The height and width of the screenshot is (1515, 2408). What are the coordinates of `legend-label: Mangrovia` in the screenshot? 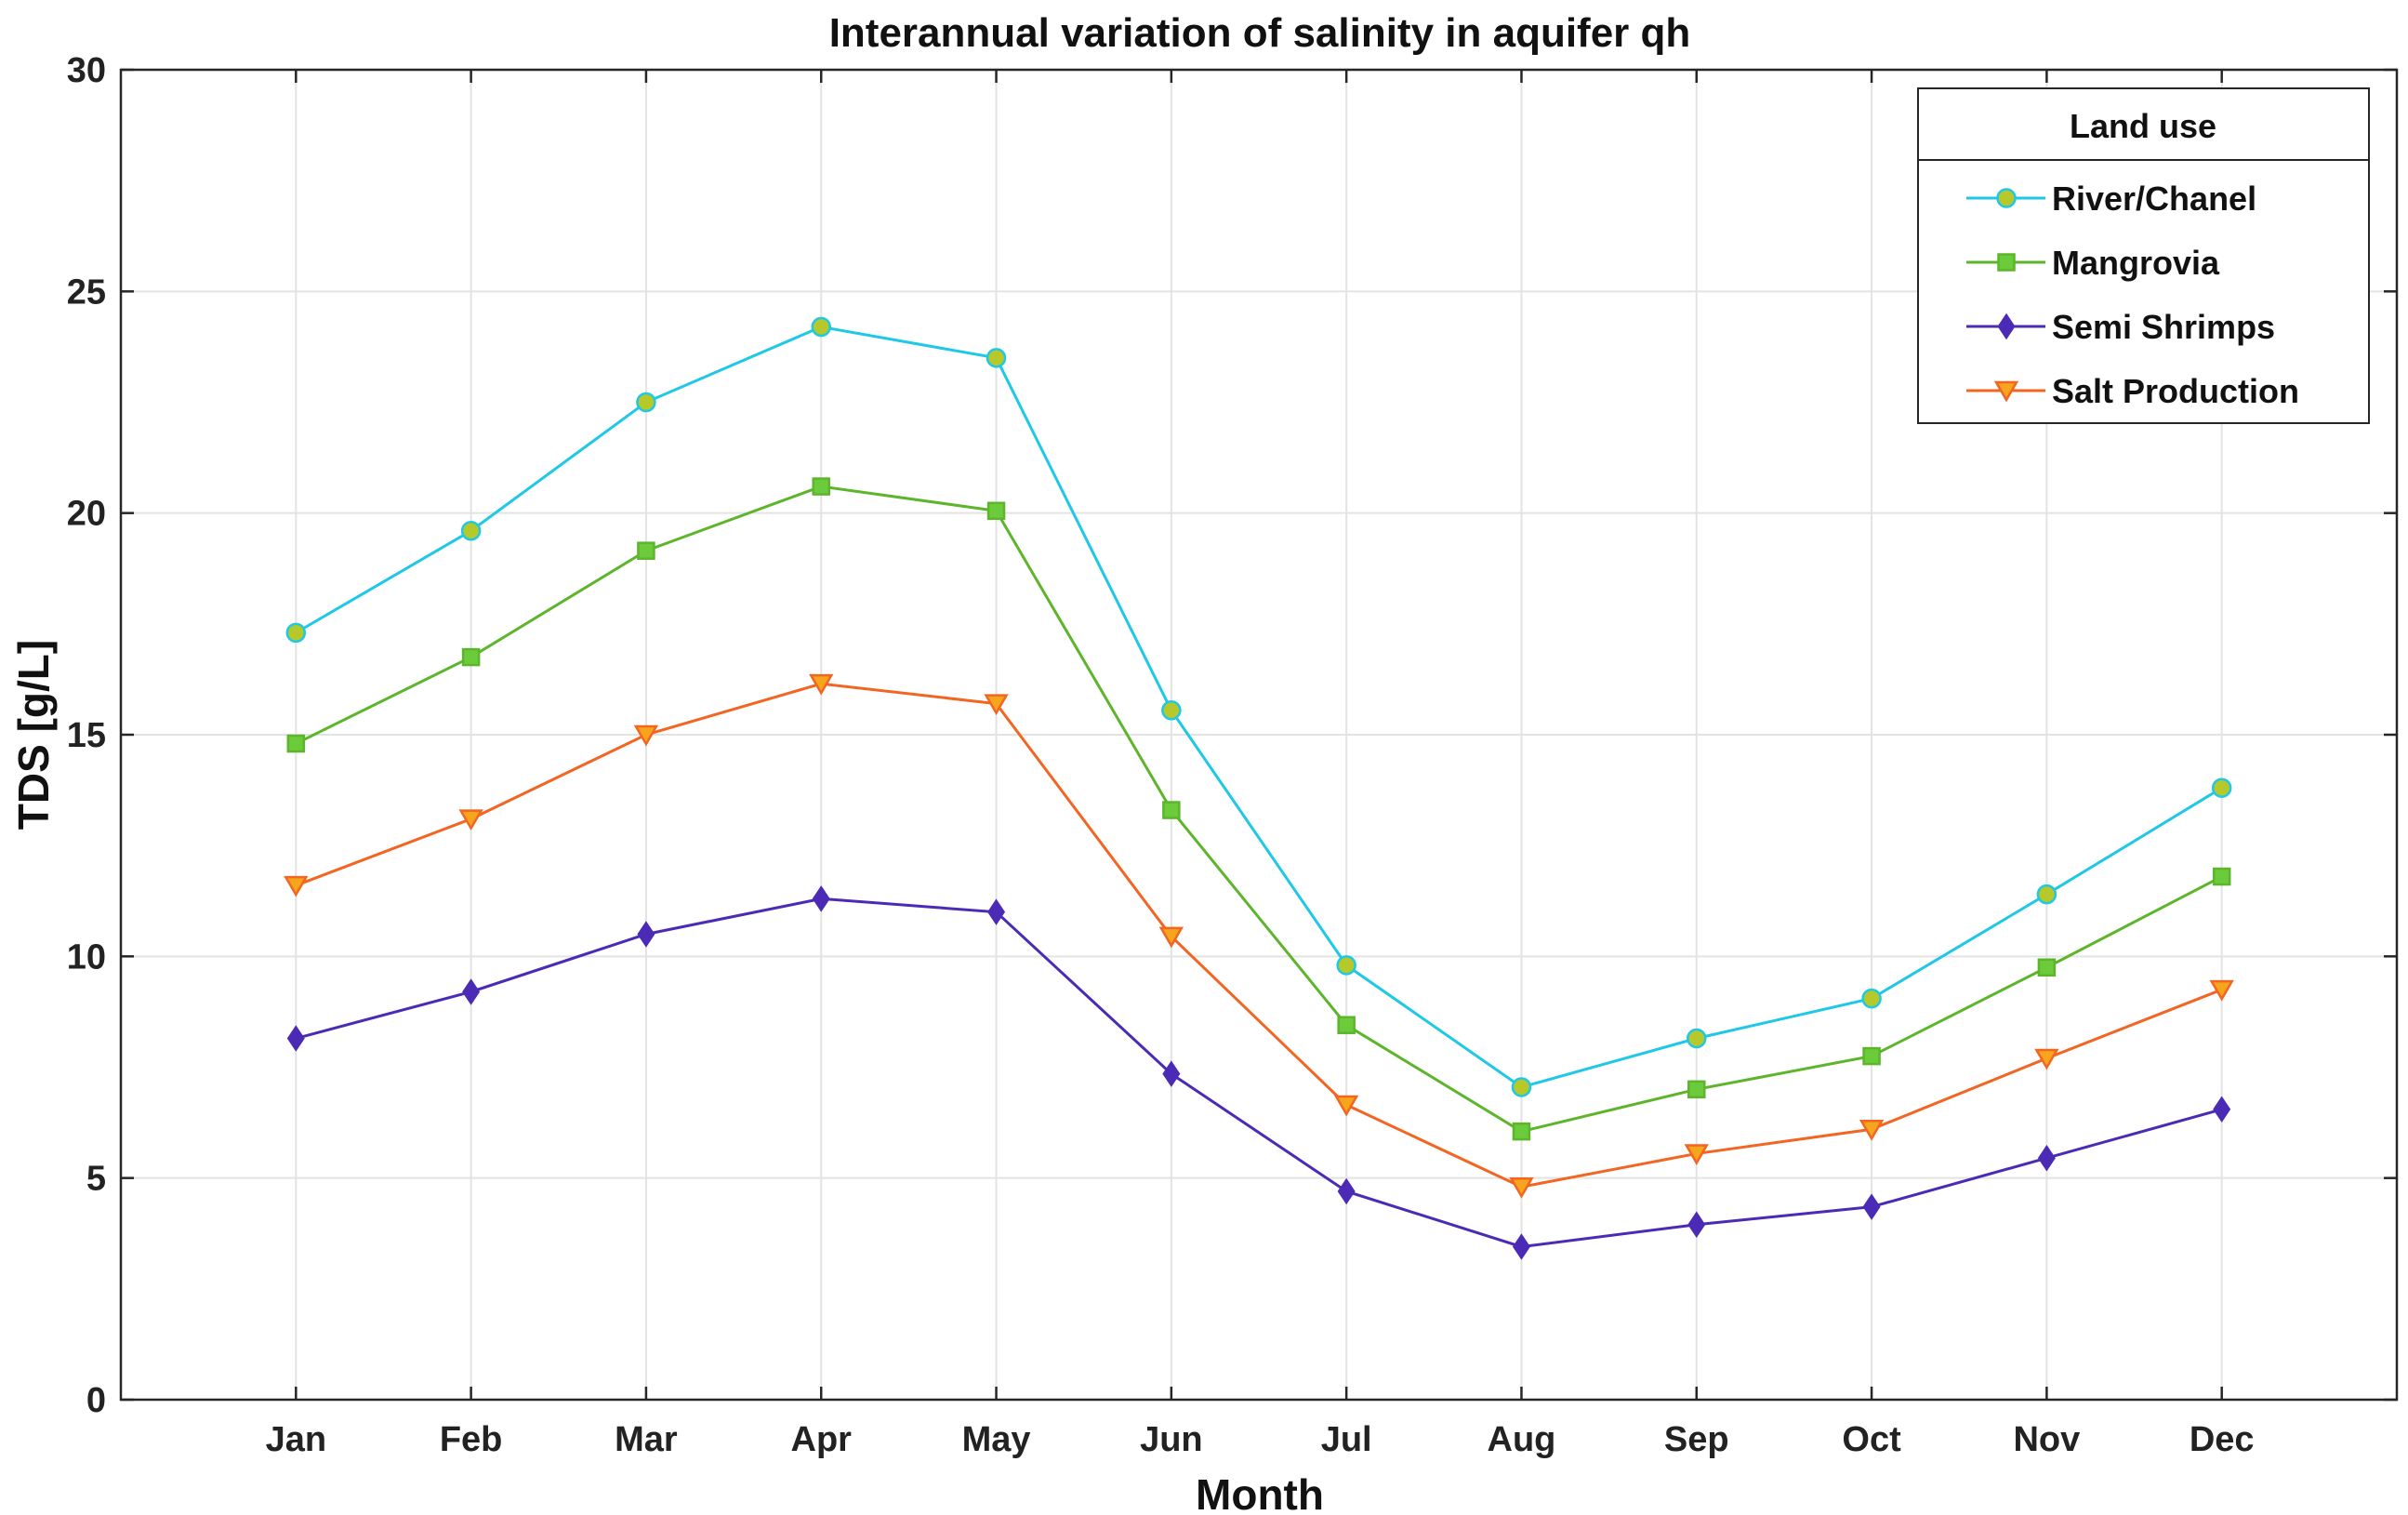 It's located at (2136, 263).